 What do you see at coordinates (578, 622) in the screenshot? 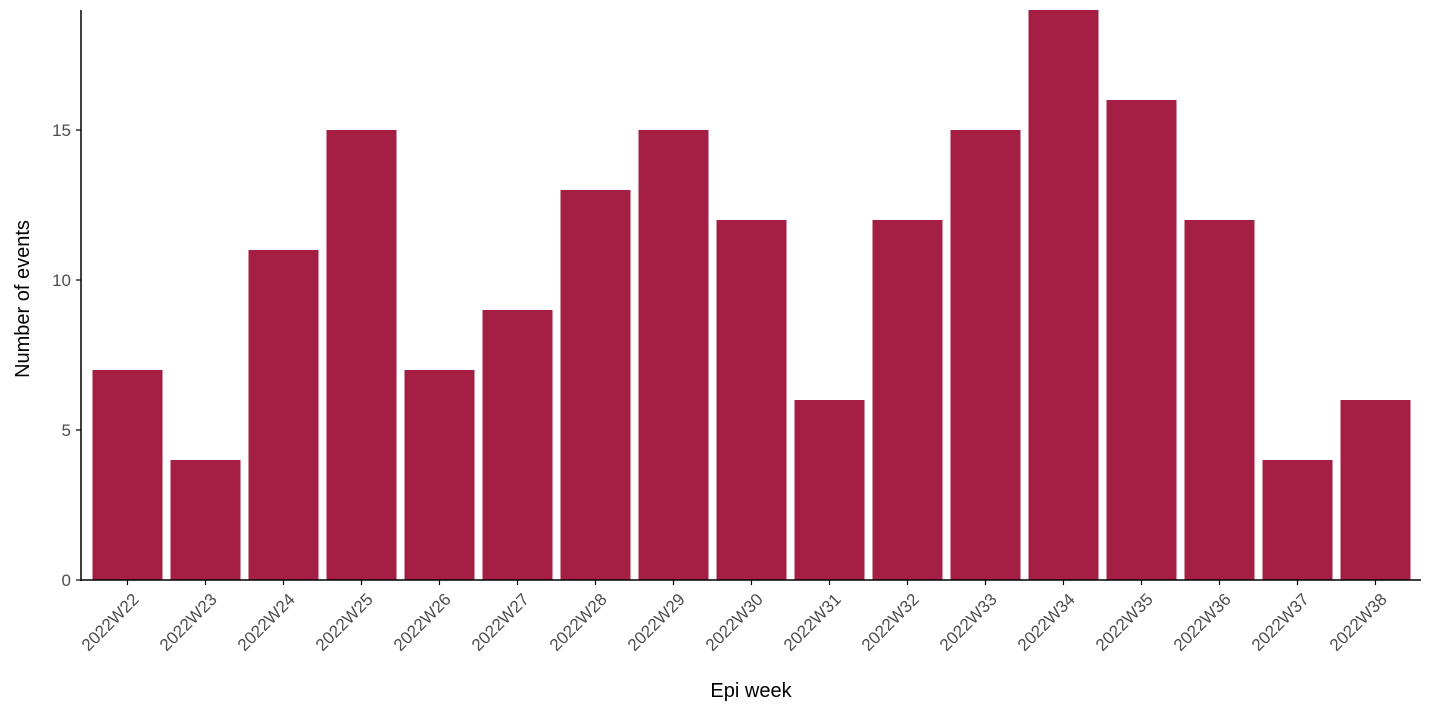
I see `x-tick-label: 2022W28` at bounding box center [578, 622].